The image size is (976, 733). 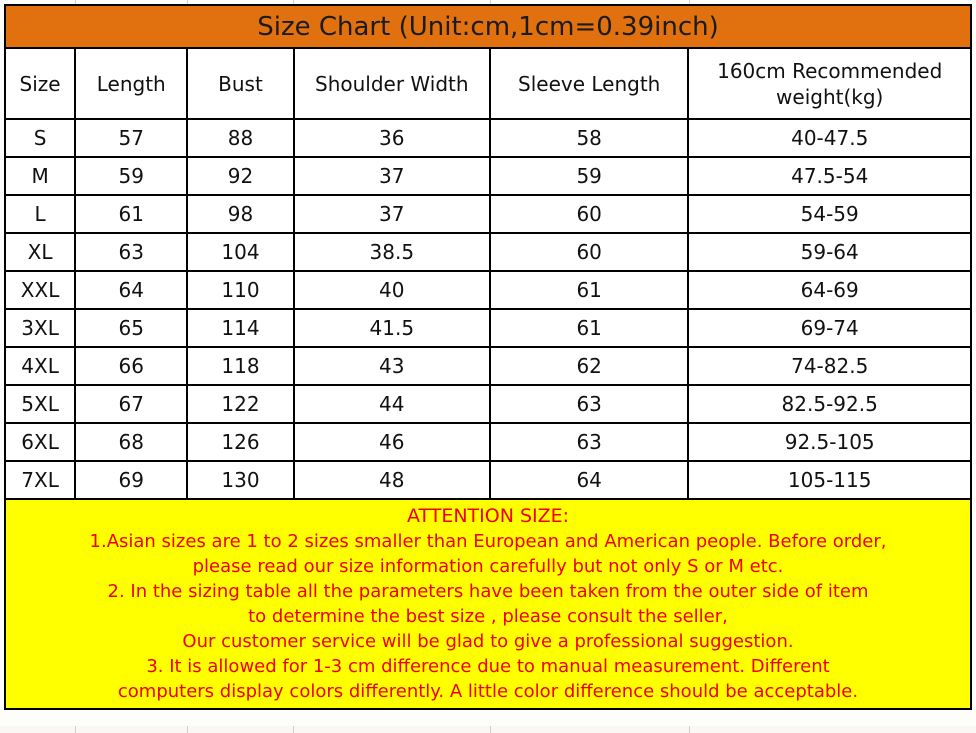 I want to click on table-row: 5XL 67 122 44 63 82.5-92.5, so click(x=487, y=404).